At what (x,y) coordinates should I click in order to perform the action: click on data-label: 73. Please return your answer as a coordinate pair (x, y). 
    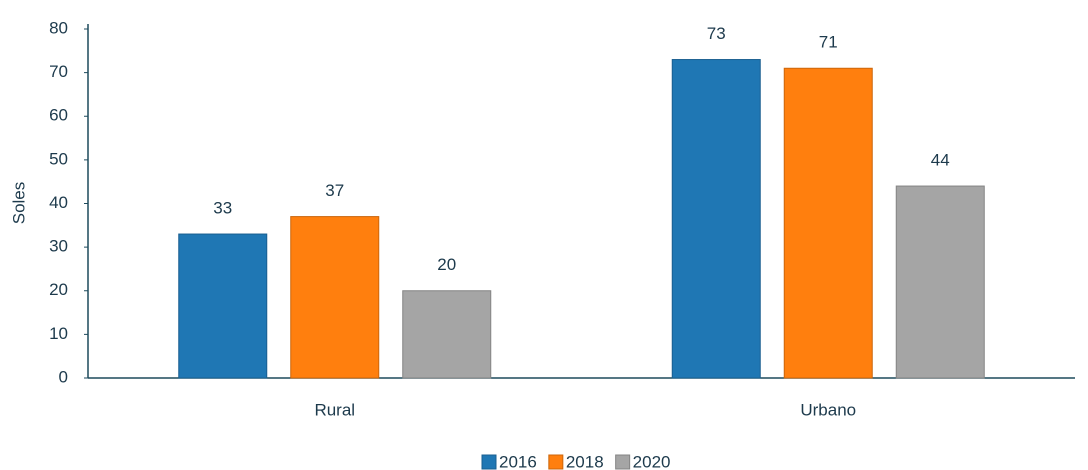
    Looking at the image, I should click on (716, 33).